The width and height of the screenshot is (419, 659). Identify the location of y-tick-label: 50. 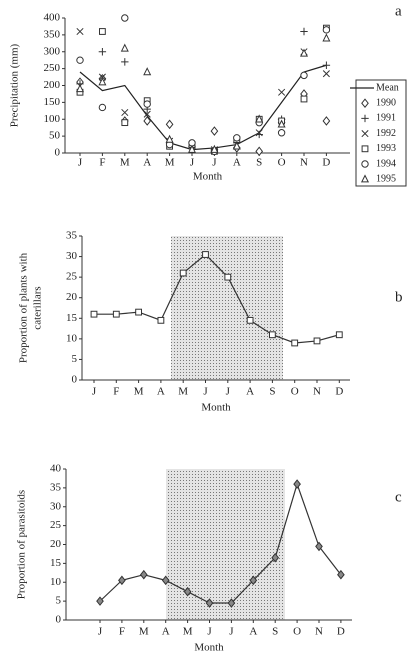
(55, 136).